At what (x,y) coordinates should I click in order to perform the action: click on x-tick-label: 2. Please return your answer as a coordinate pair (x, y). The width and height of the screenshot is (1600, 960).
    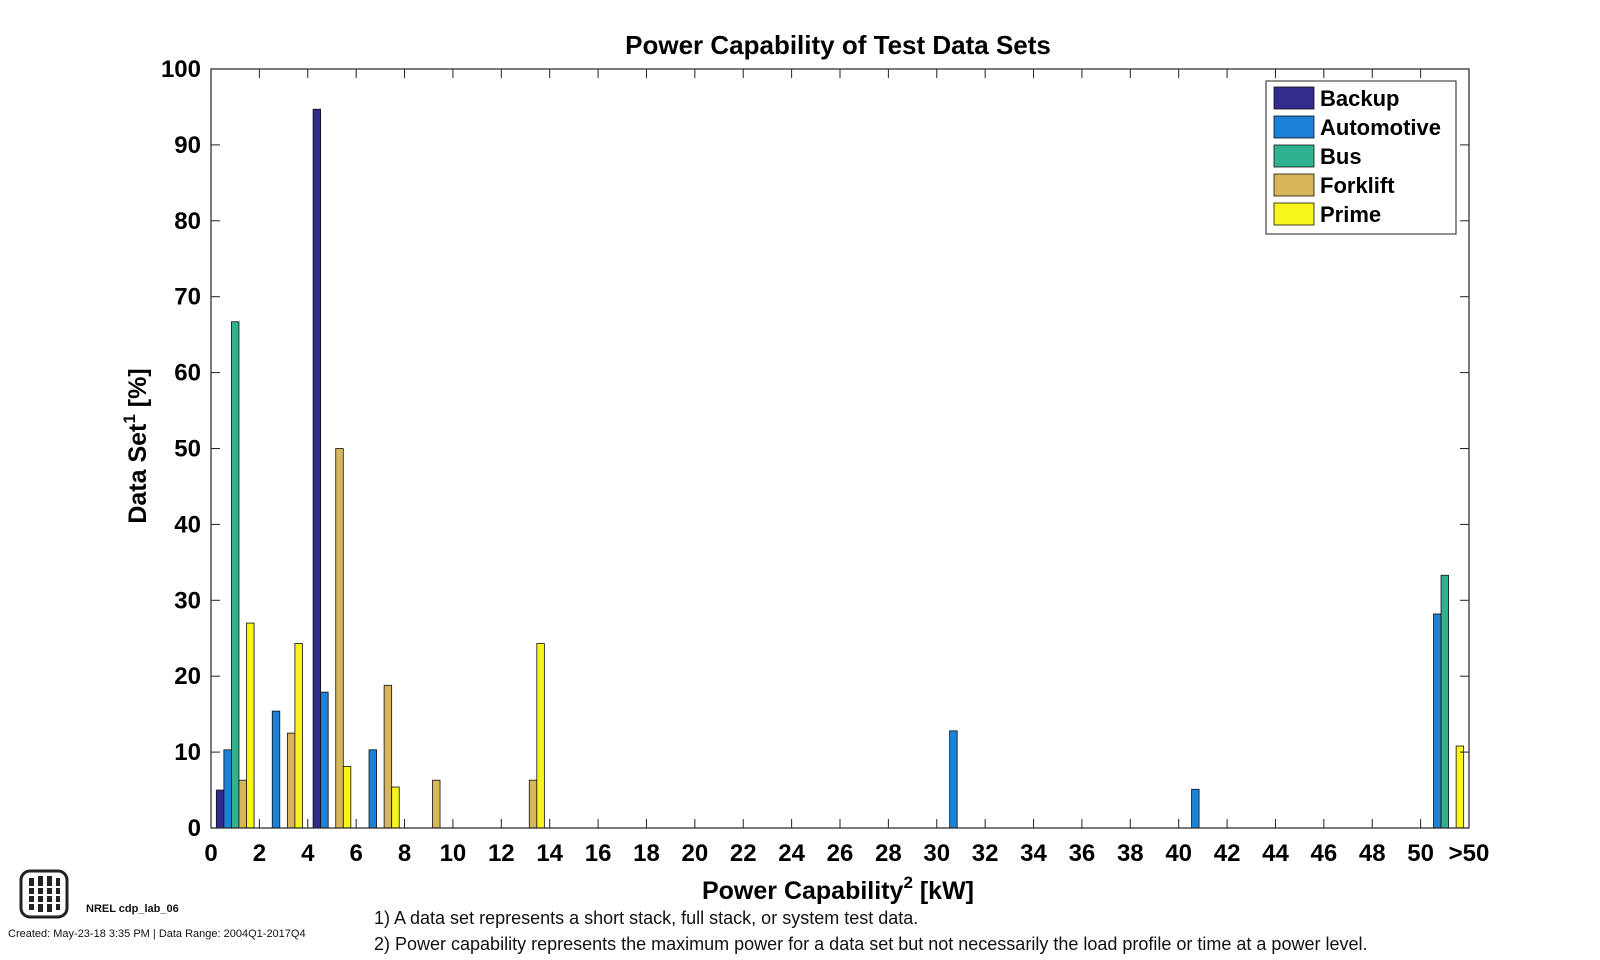
    Looking at the image, I should click on (259, 853).